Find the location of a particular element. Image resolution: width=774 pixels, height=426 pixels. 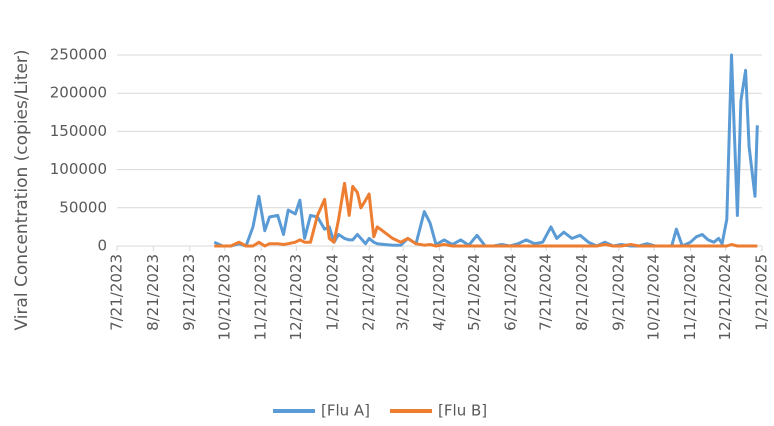

x-tick-label: 3/21/2024 is located at coordinates (403, 292).